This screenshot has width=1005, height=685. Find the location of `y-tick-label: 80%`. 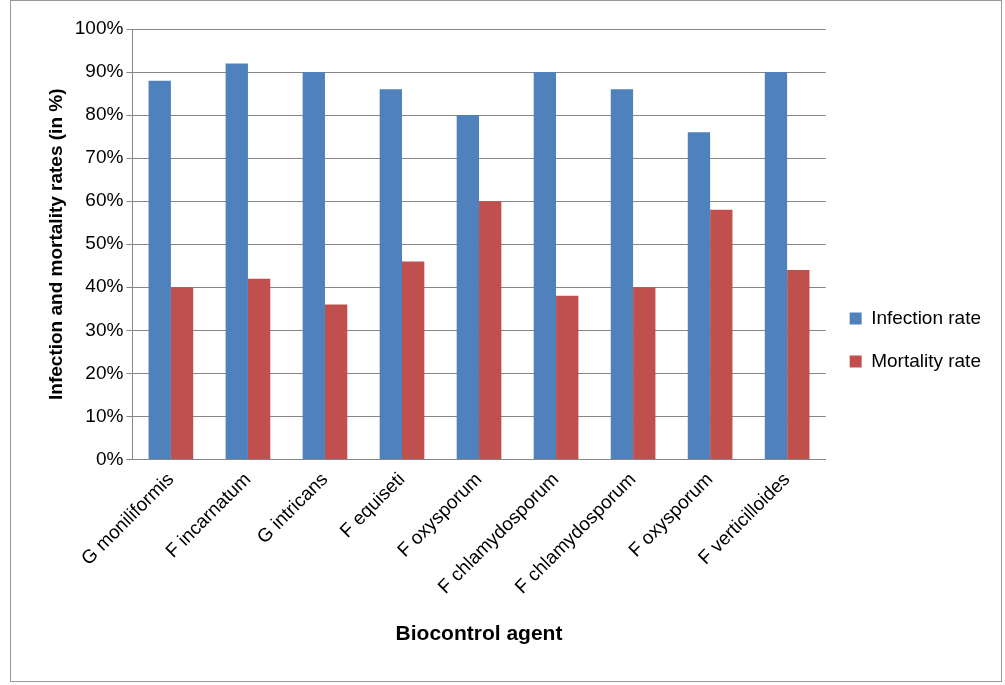

y-tick-label: 80% is located at coordinates (104, 114).